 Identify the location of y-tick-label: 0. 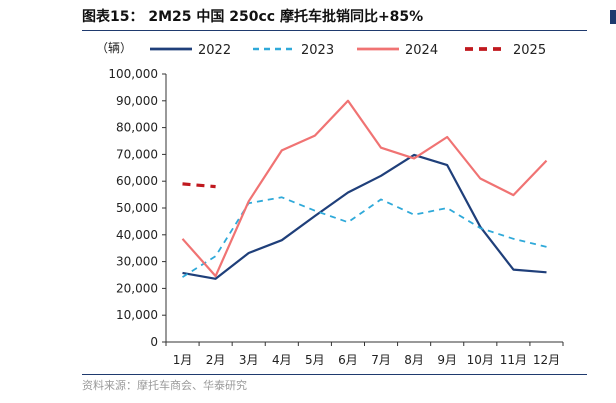
(154, 342).